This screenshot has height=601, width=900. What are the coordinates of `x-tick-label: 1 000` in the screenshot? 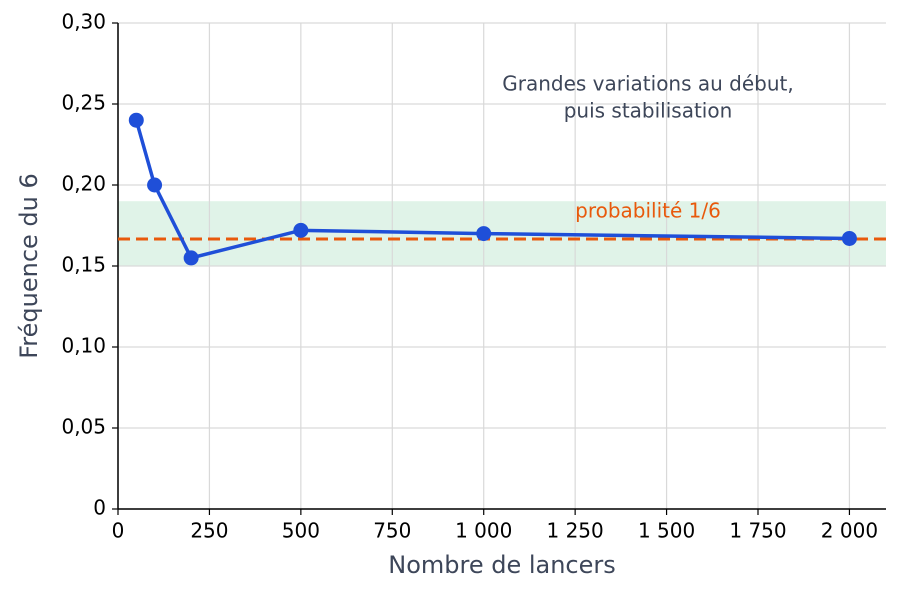 It's located at (483, 531).